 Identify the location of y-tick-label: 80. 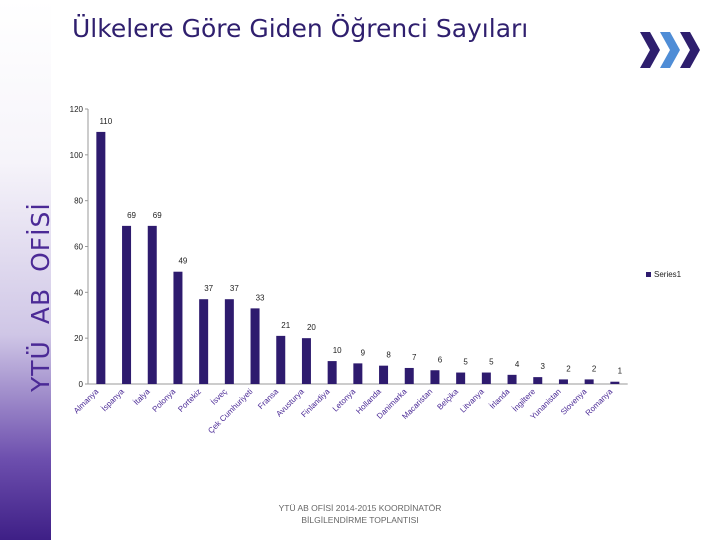
(78, 201).